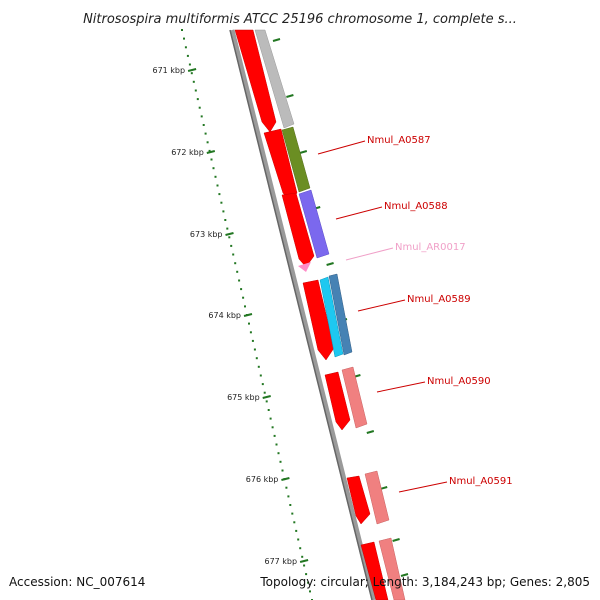  What do you see at coordinates (439, 299) in the screenshot?
I see `gene-label: Nmul_A0589` at bounding box center [439, 299].